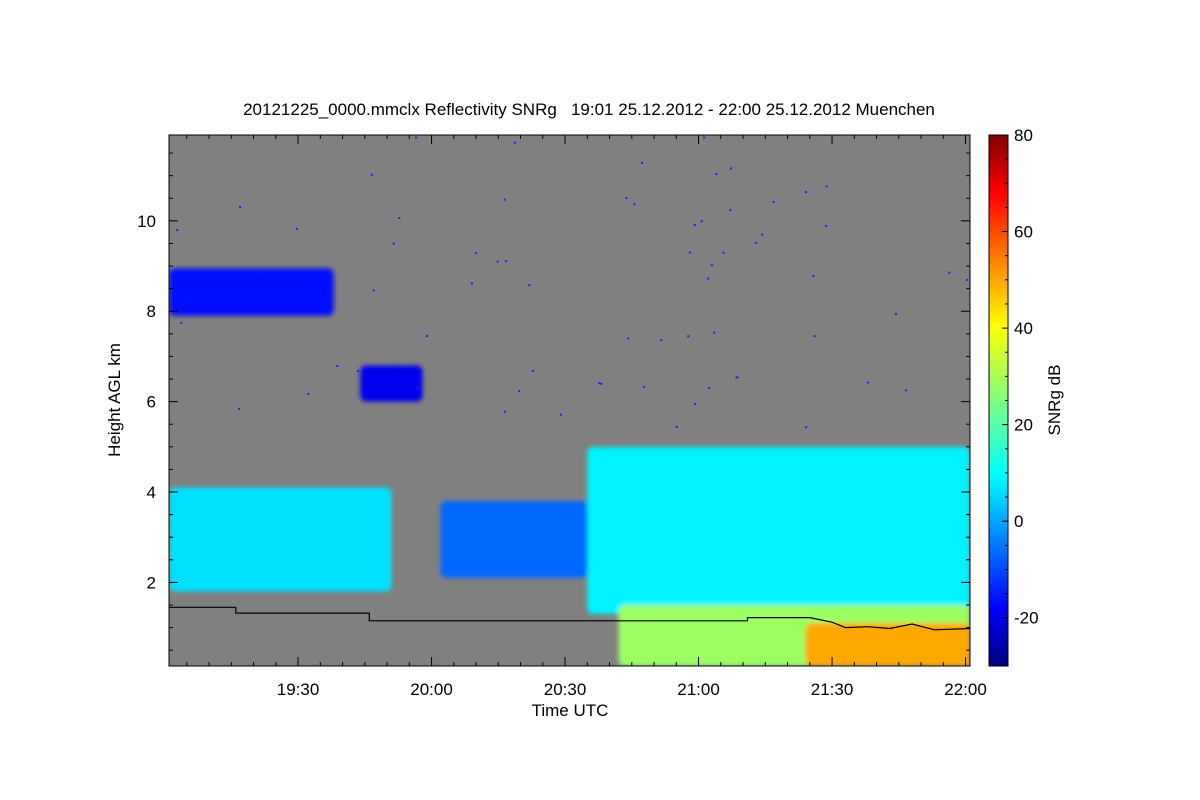  Describe the element at coordinates (1020, 396) in the screenshot. I see `colorbar-axis: -20 0 20 40 60 80` at that location.